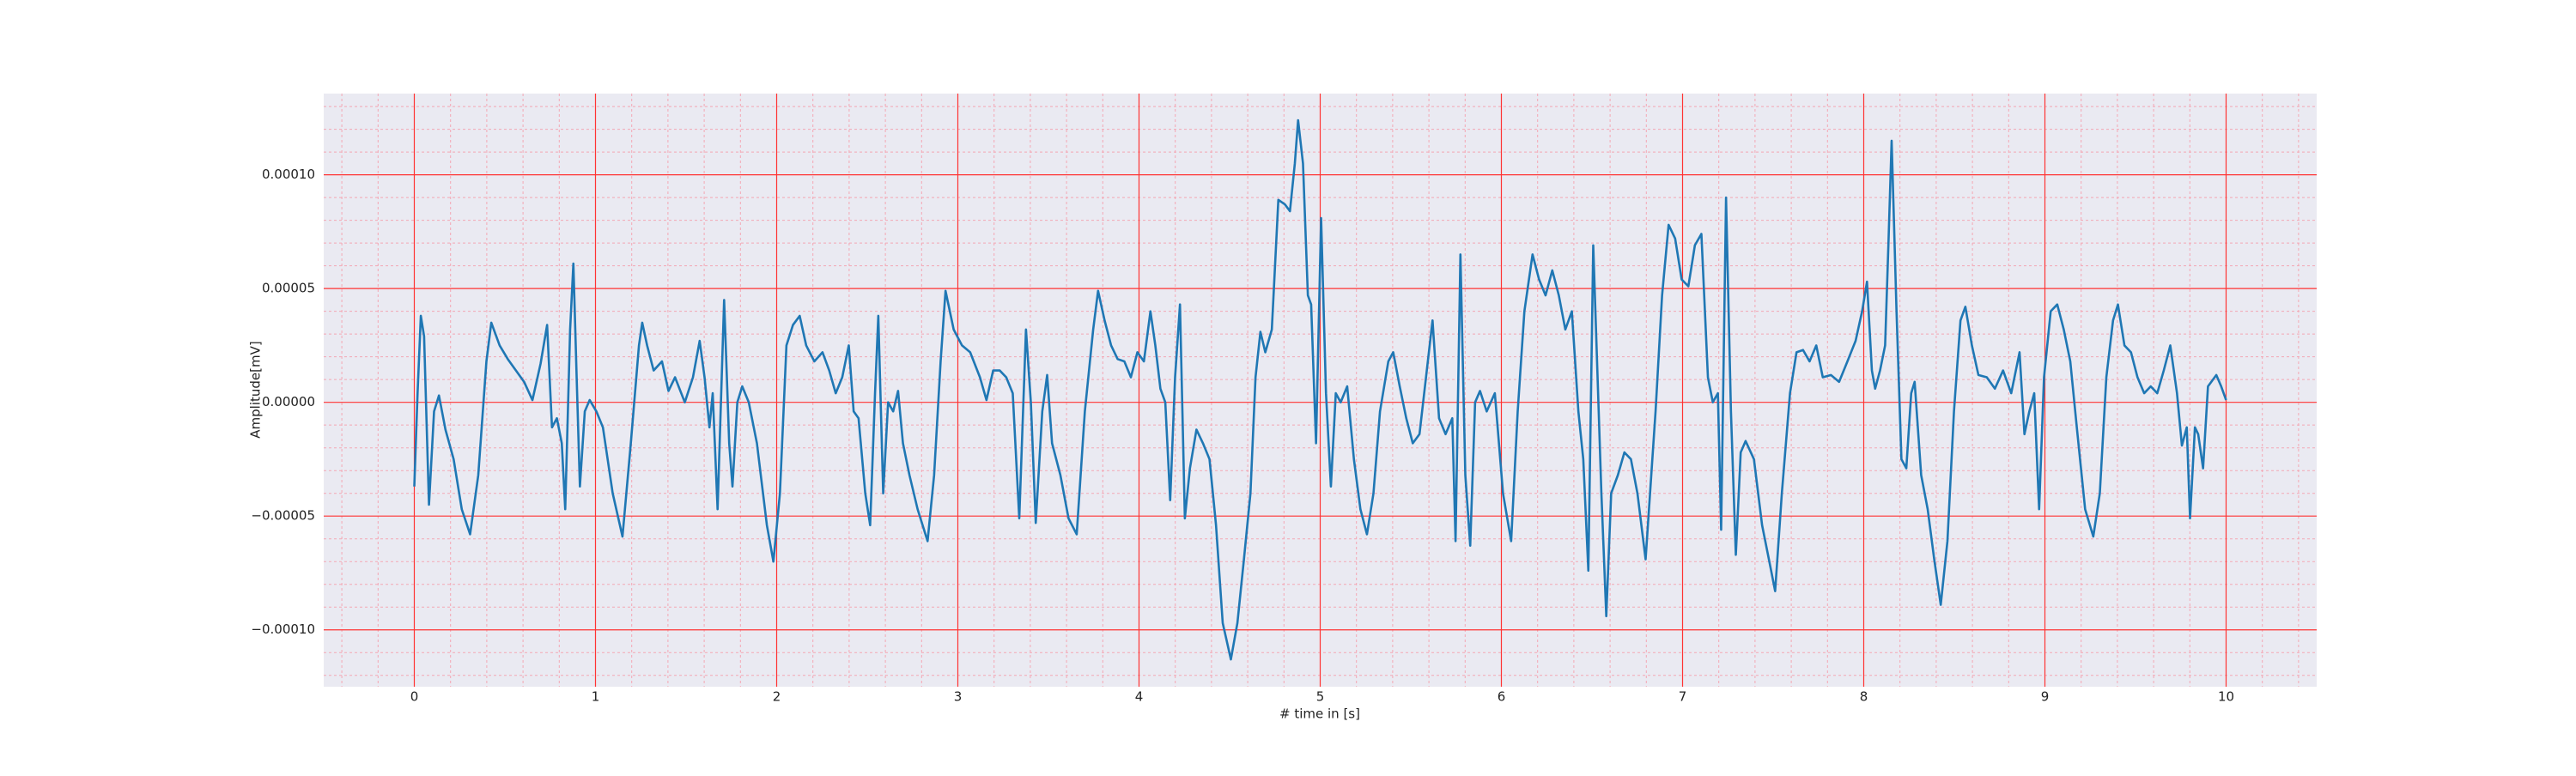  What do you see at coordinates (289, 174) in the screenshot?
I see `y-tick-label: 0.00010` at bounding box center [289, 174].